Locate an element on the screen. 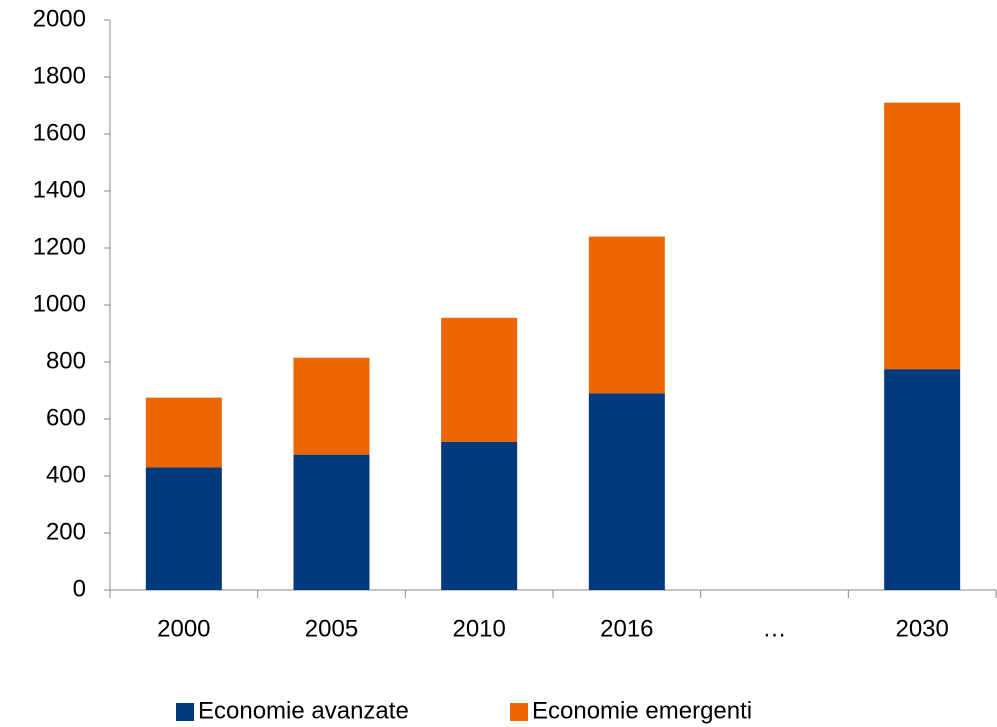  y-tick-label: 1400 is located at coordinates (59, 189).